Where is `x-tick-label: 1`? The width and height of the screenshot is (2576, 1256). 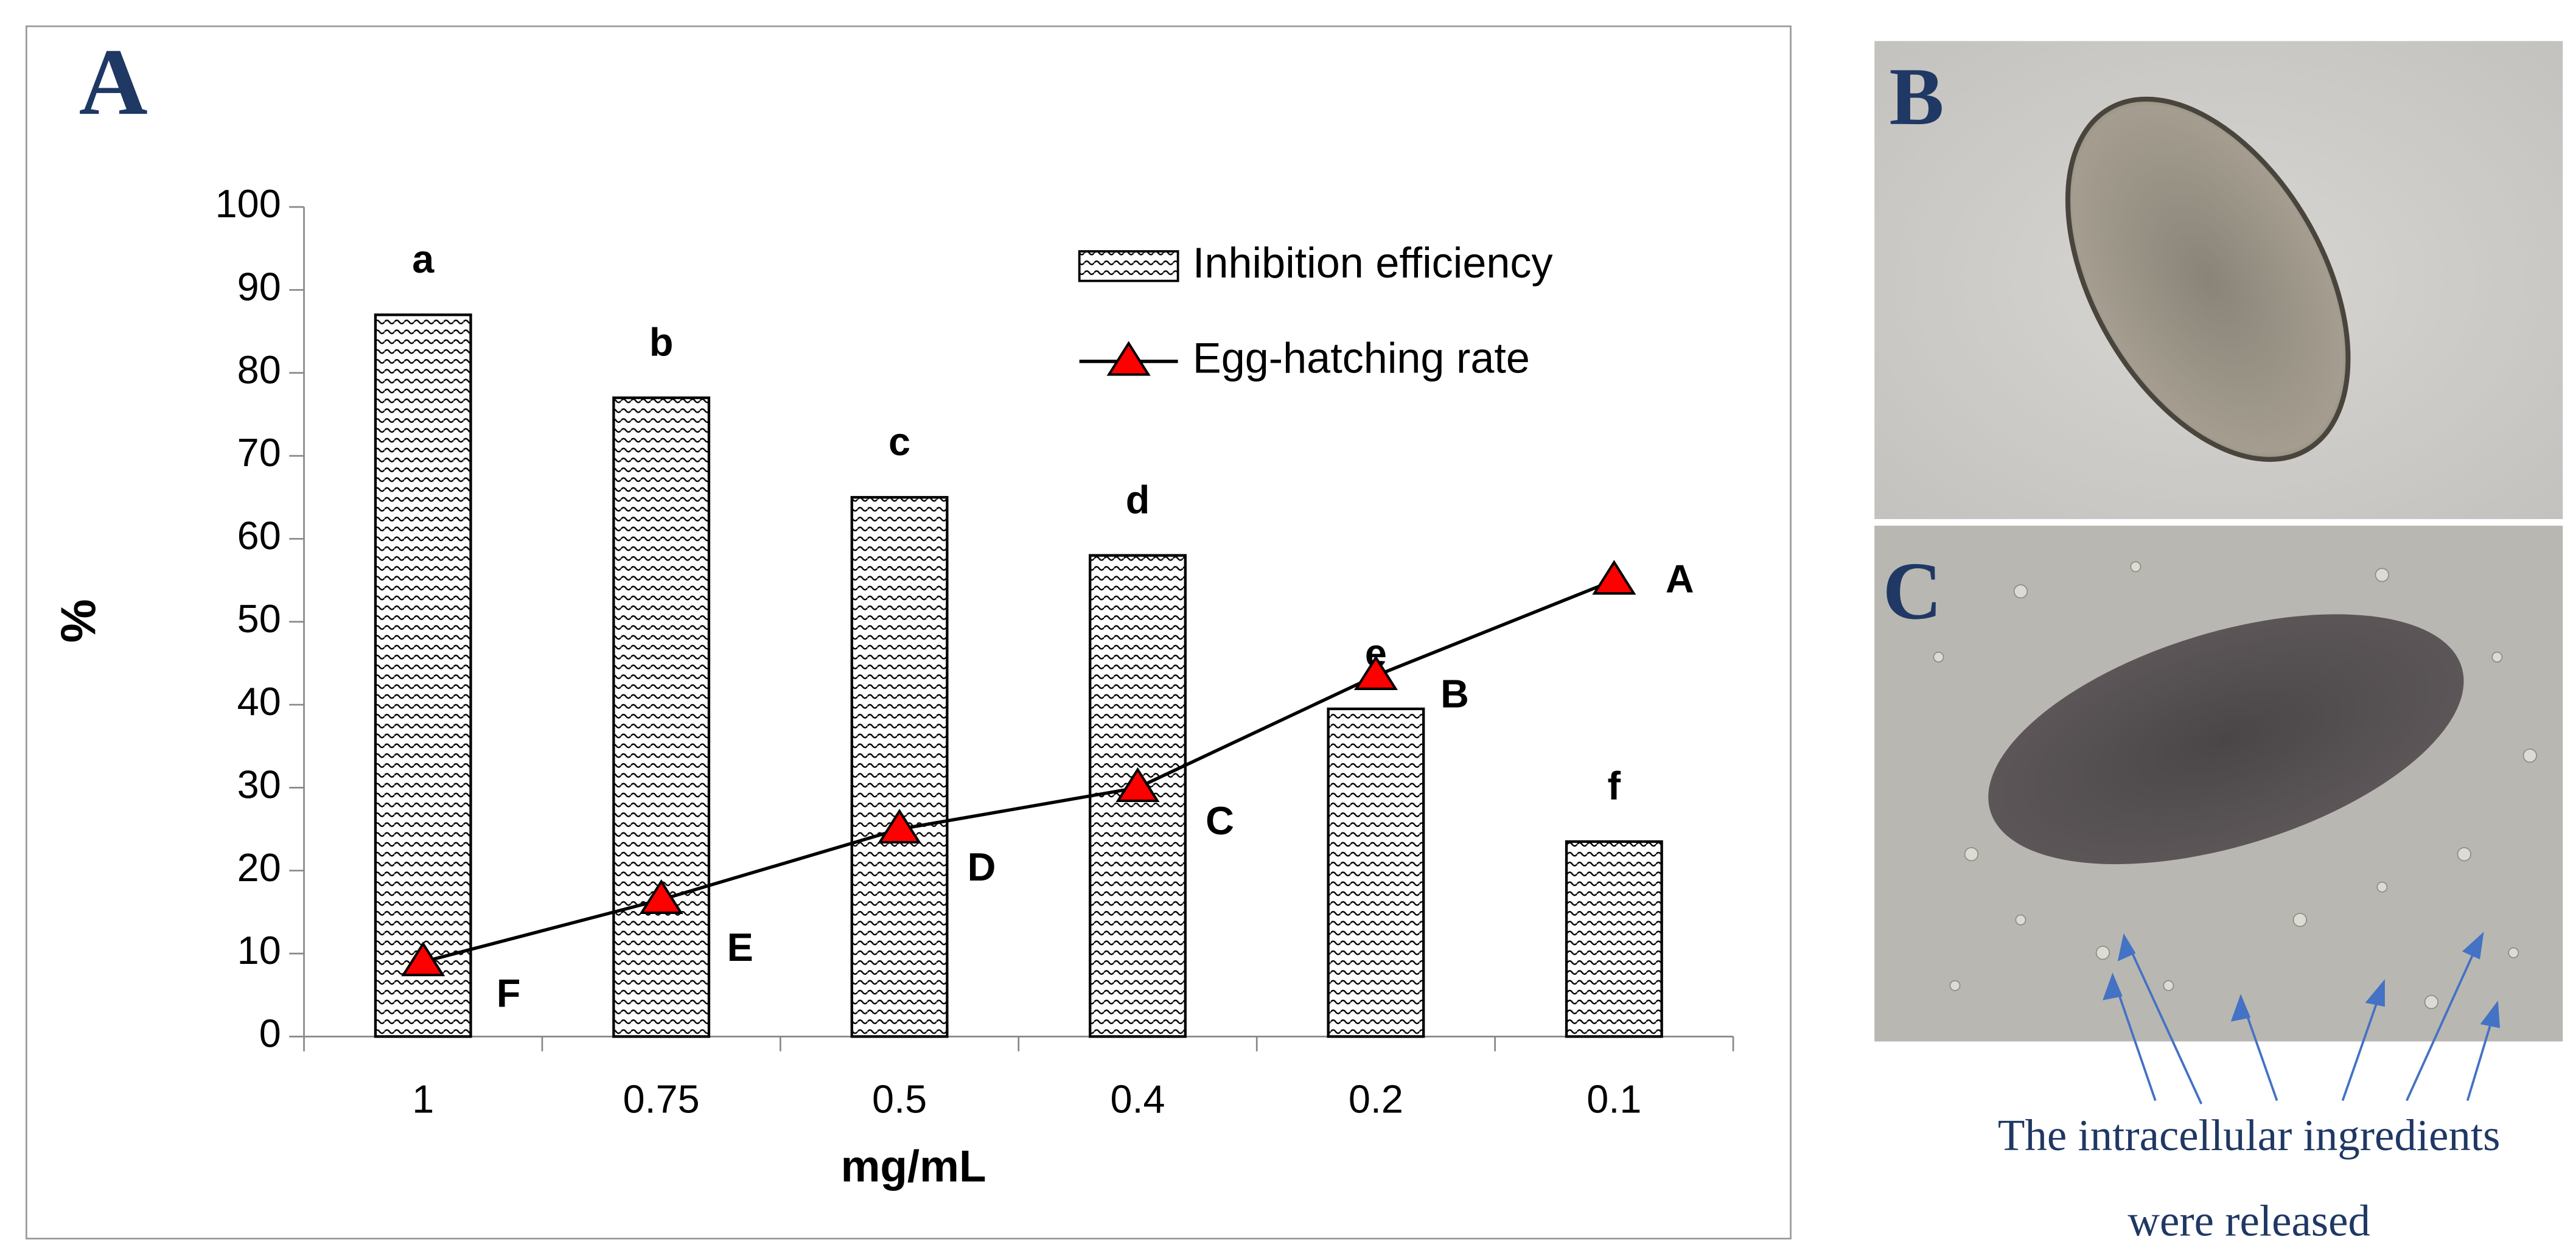
x-tick-label: 1 is located at coordinates (423, 1098).